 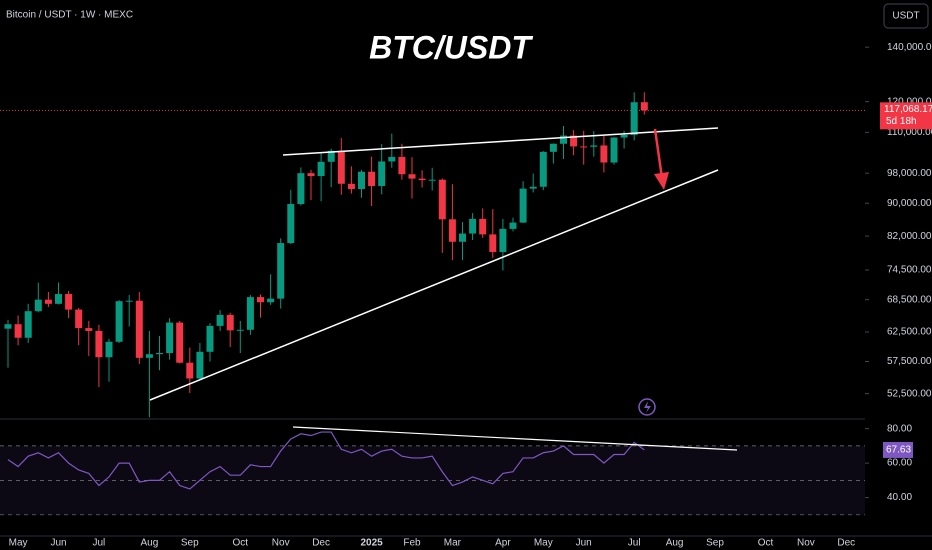 I want to click on symbol-info: Bitcoin / USDT · 1W · MEXC, so click(x=69, y=15).